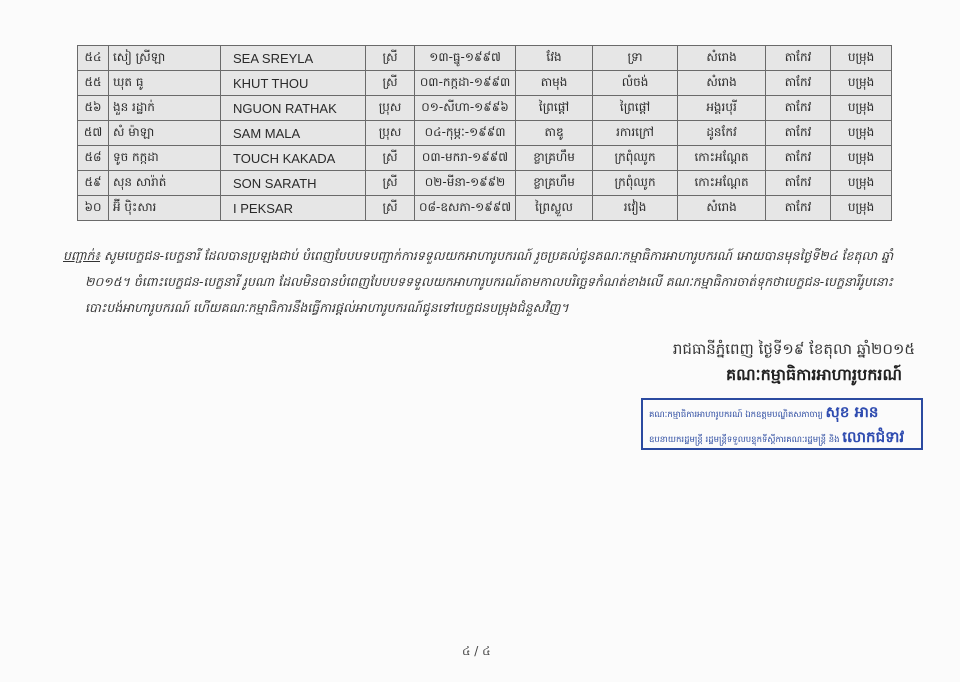  What do you see at coordinates (554, 108) in the screenshot?
I see `cell-village: ព្រៃផ្តៅ` at bounding box center [554, 108].